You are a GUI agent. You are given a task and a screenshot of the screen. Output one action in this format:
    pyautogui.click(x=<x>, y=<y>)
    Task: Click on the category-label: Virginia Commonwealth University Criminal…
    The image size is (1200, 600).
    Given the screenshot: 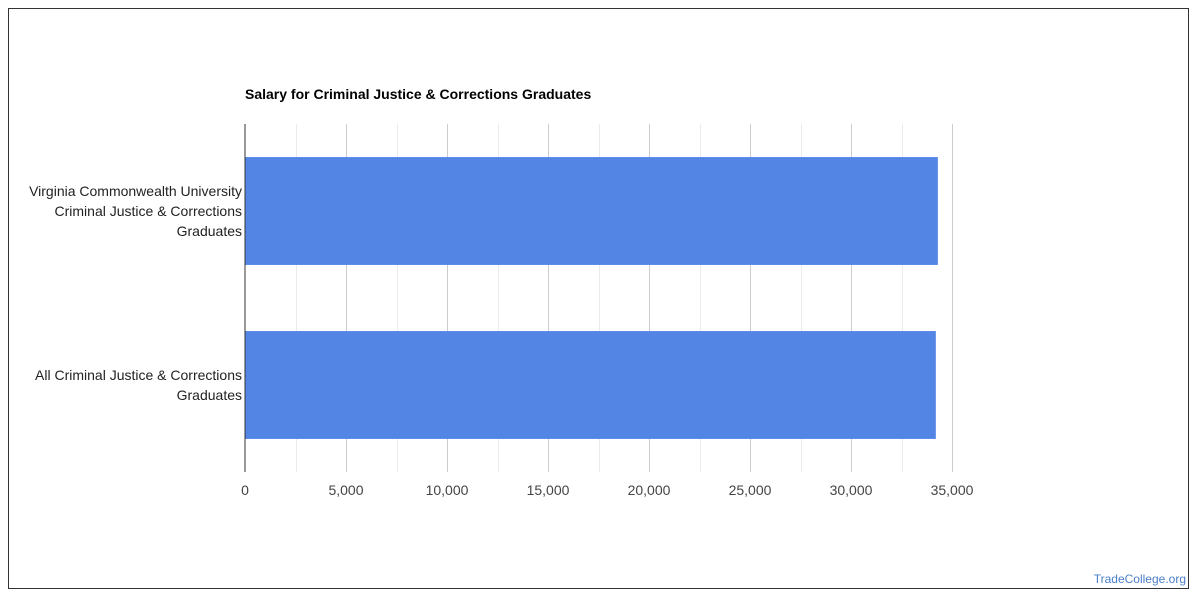 What is the action you would take?
    pyautogui.click(x=135, y=211)
    